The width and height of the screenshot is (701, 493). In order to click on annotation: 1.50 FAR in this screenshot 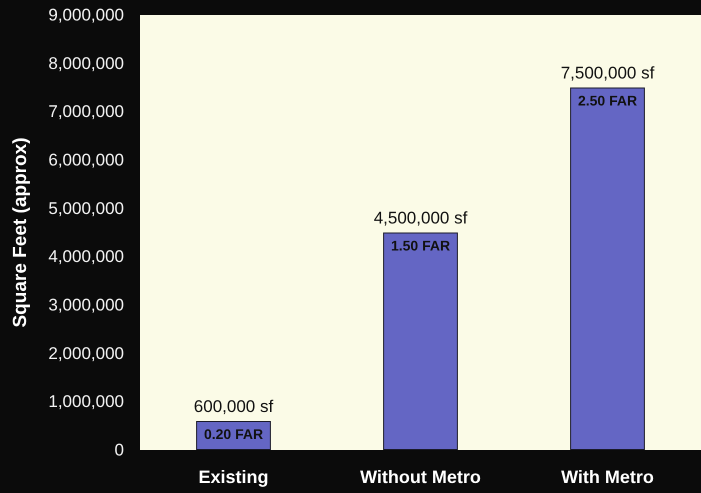, I will do `click(420, 246)`.